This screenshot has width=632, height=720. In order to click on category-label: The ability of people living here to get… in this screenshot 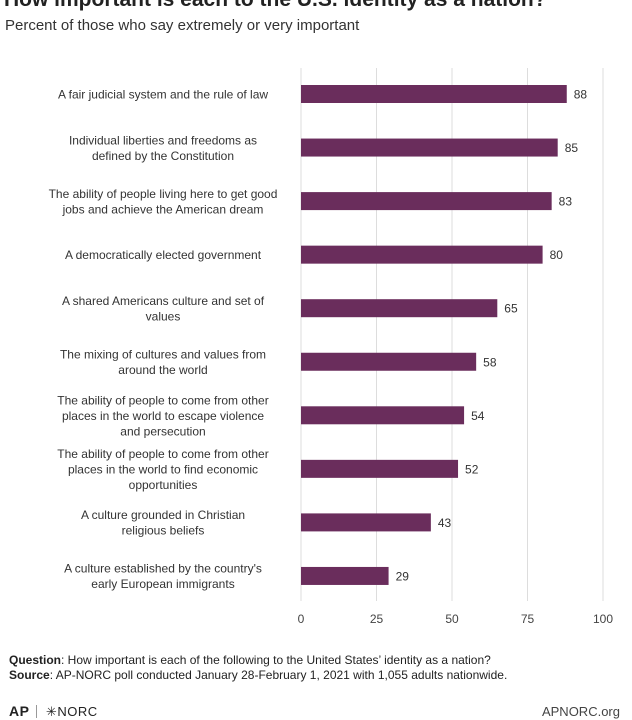, I will do `click(163, 202)`.